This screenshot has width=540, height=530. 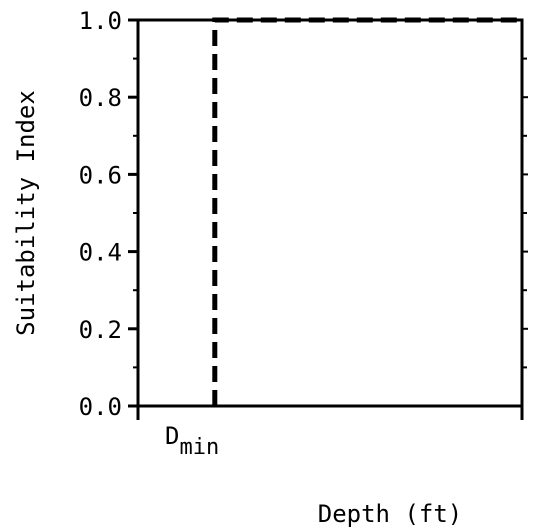 I want to click on dmin-subscript: min, so click(x=199, y=447).